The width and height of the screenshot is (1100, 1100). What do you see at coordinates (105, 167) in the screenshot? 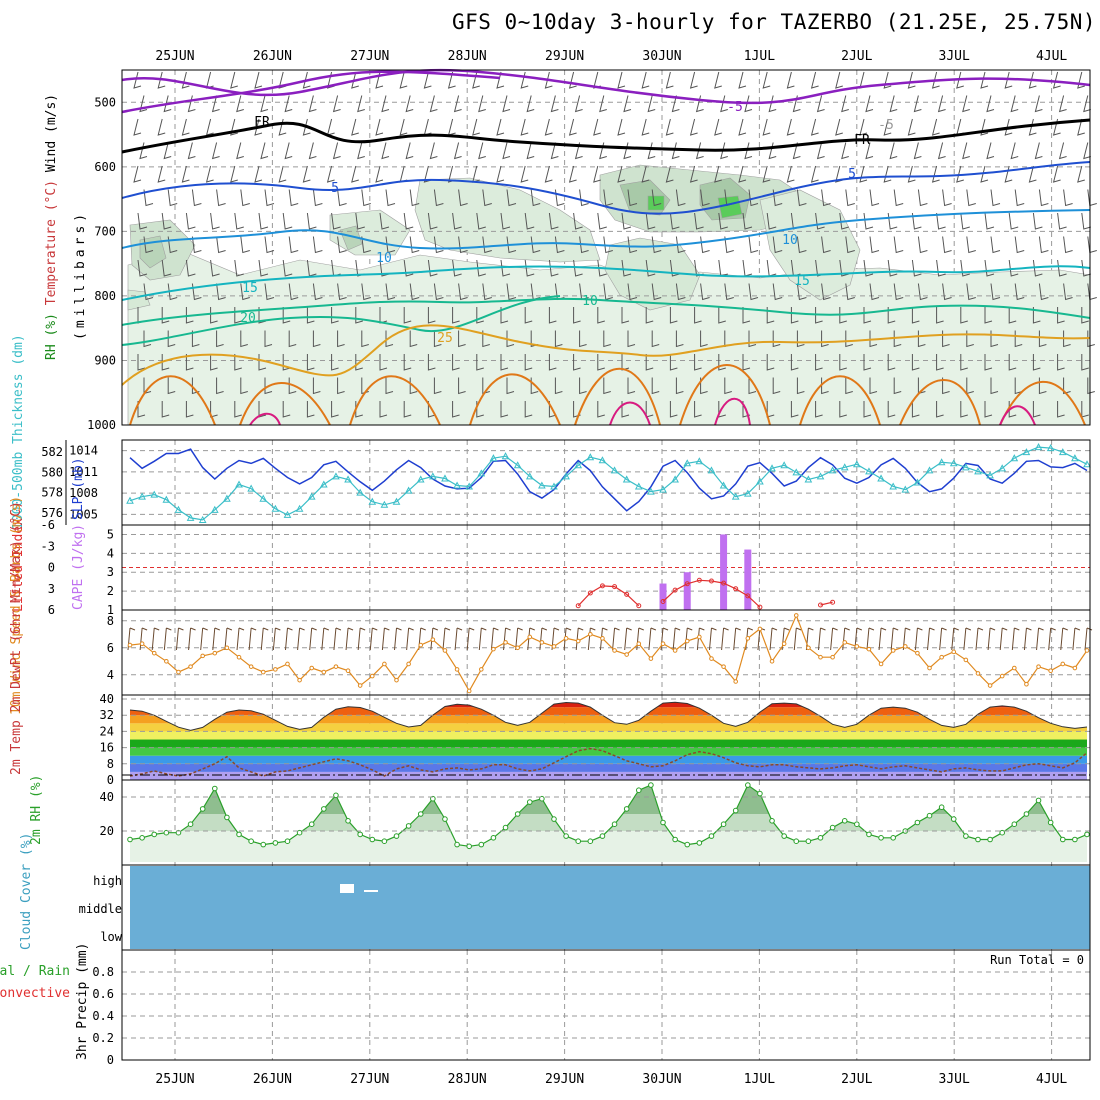
I see `pressure-tick-label: 600` at bounding box center [105, 167].